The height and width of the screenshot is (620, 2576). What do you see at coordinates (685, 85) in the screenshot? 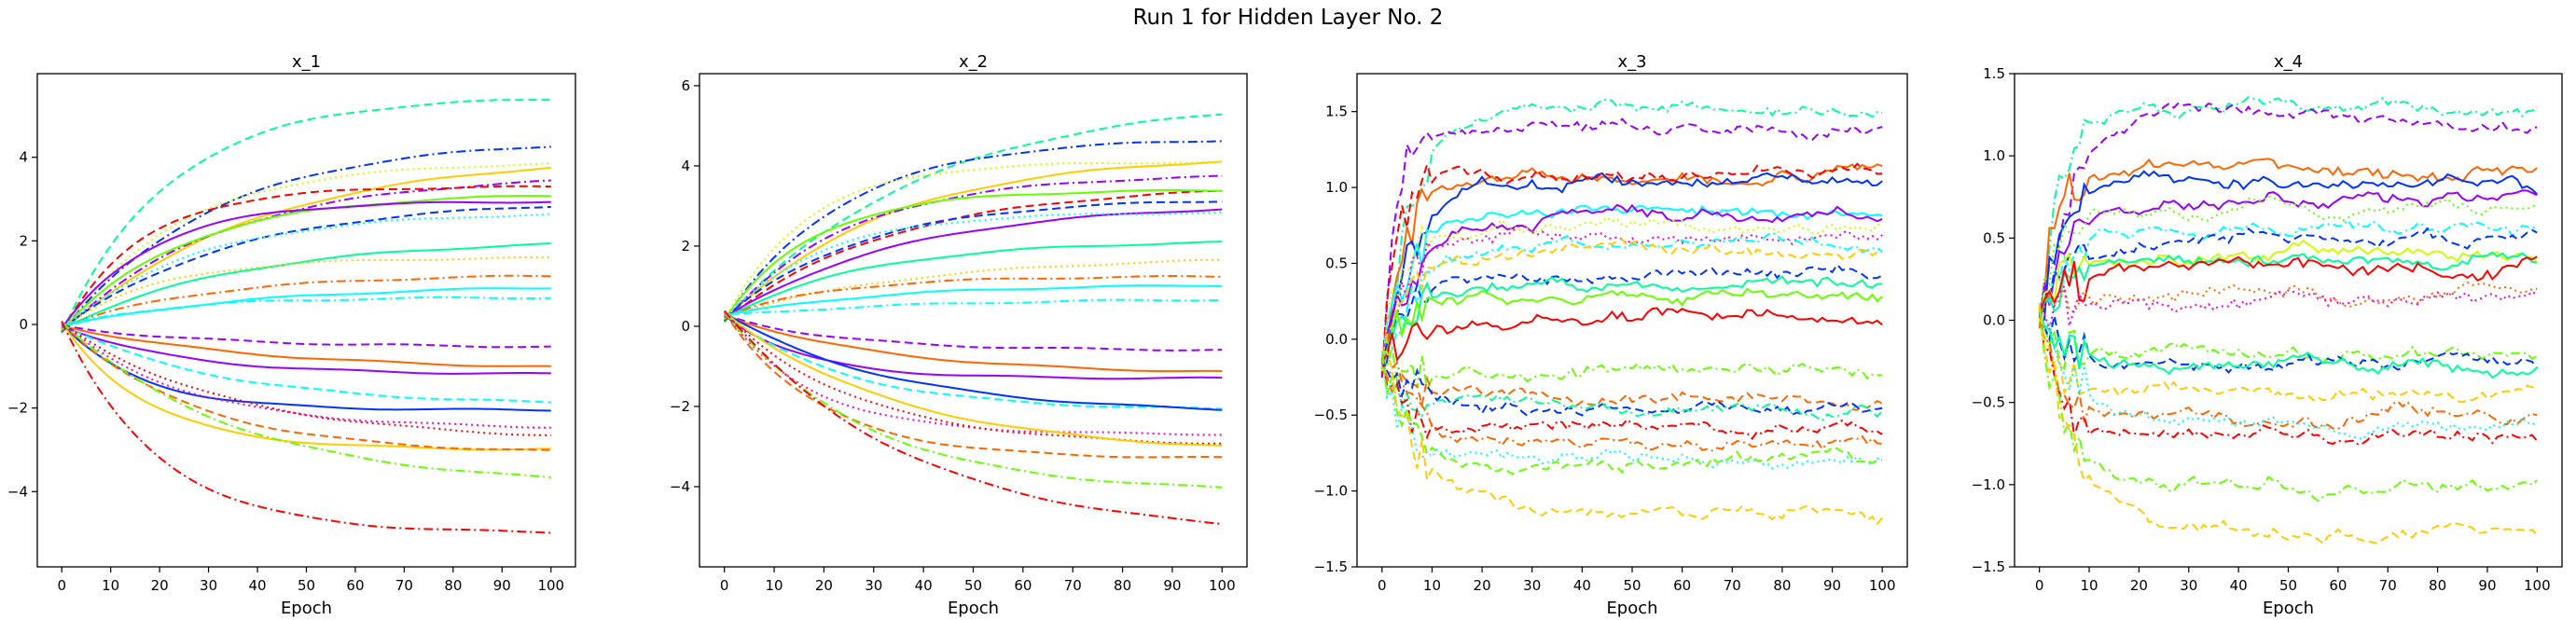
I see `y-tick-label: 6` at bounding box center [685, 85].